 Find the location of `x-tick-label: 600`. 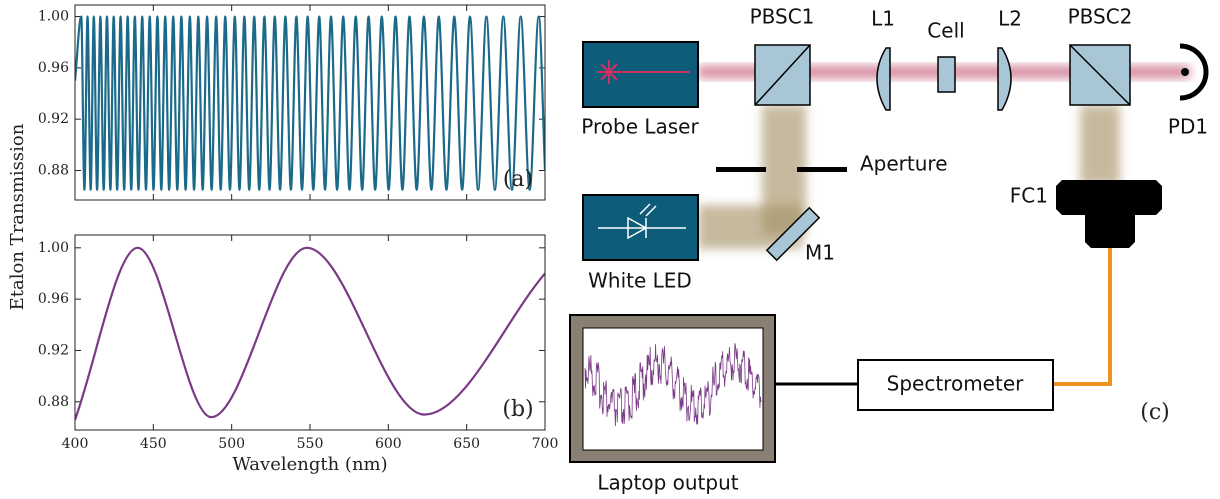

x-tick-label: 600 is located at coordinates (388, 444).